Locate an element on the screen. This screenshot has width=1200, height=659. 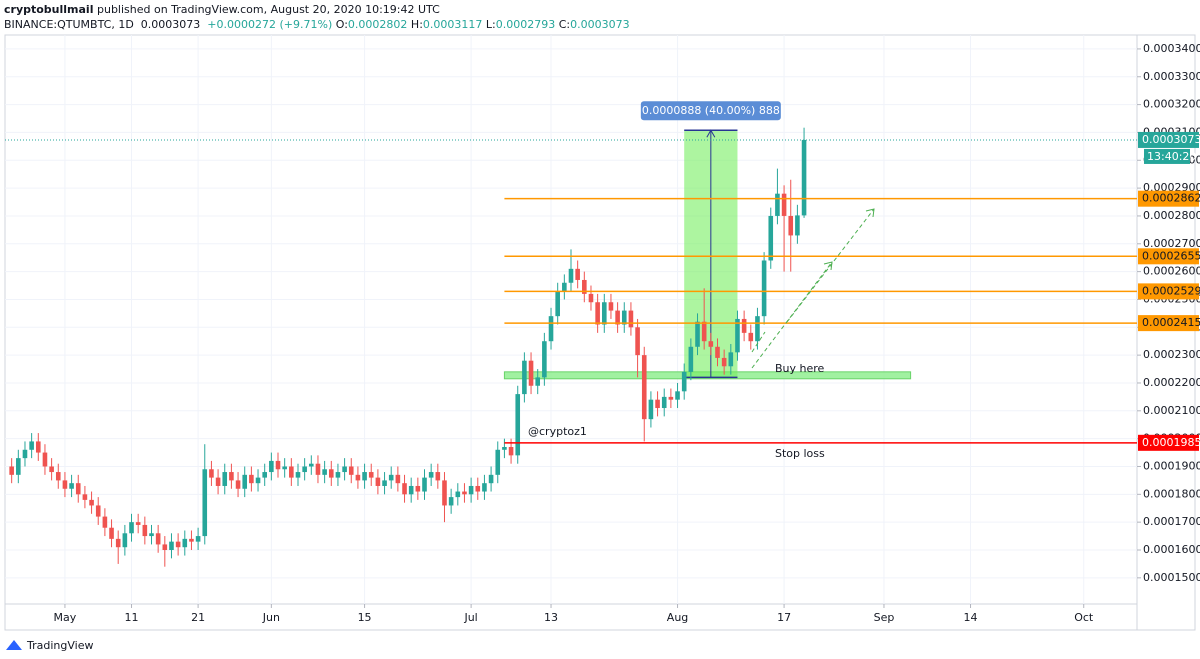
ohlc-label: L: is located at coordinates (490, 24).